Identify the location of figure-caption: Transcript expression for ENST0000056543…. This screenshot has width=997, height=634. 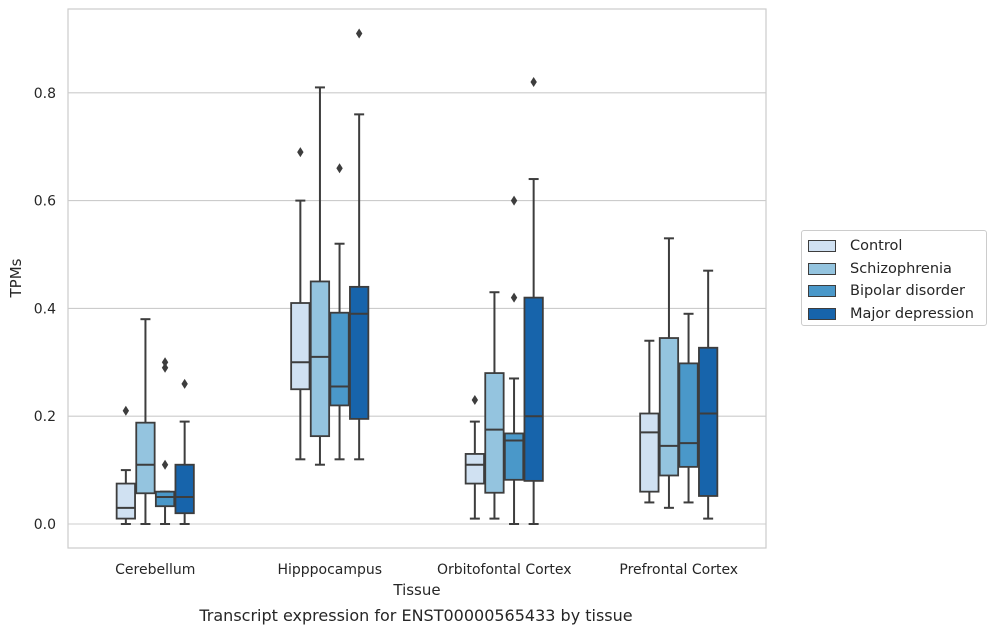
(416, 615).